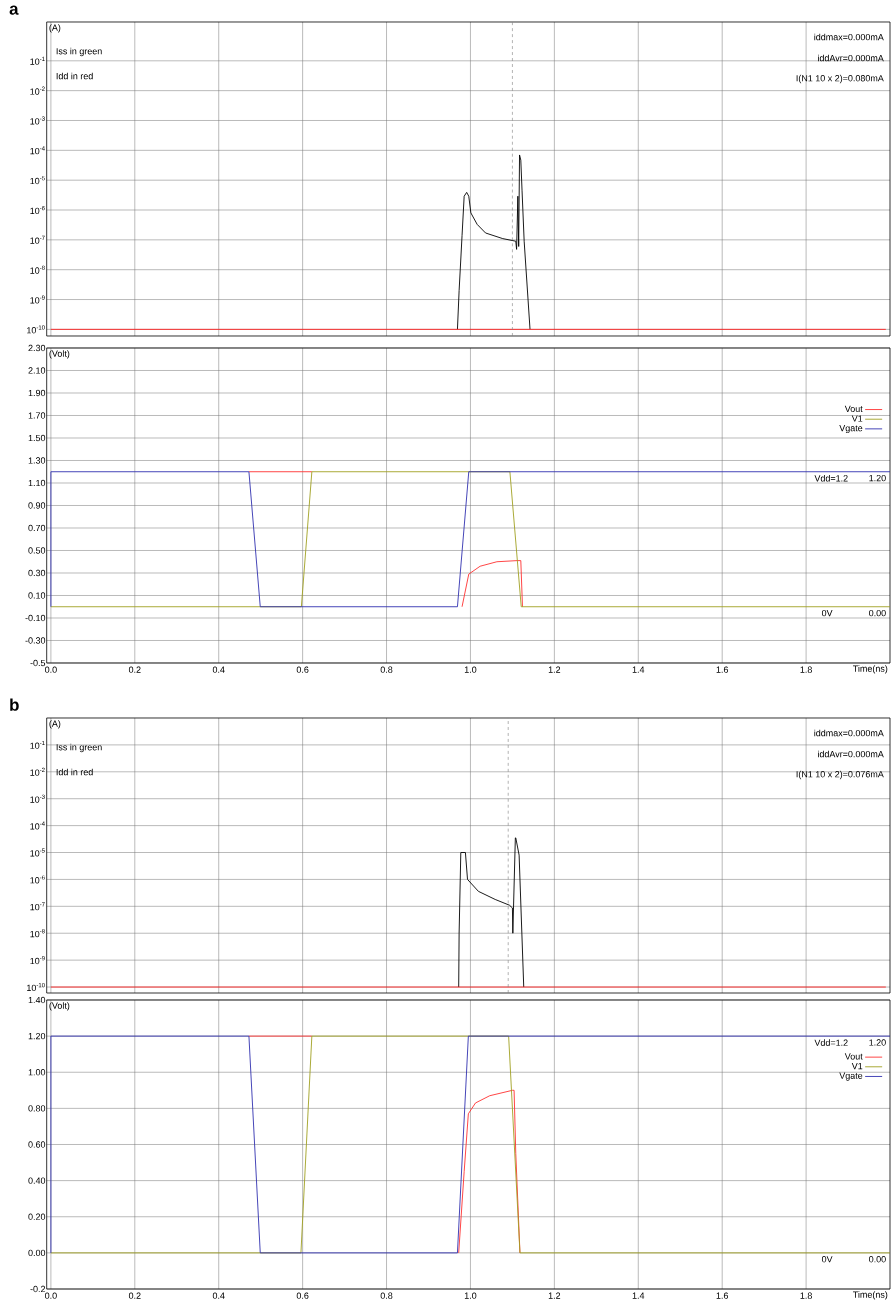  I want to click on y-tick-label: 0.20, so click(37, 1216).